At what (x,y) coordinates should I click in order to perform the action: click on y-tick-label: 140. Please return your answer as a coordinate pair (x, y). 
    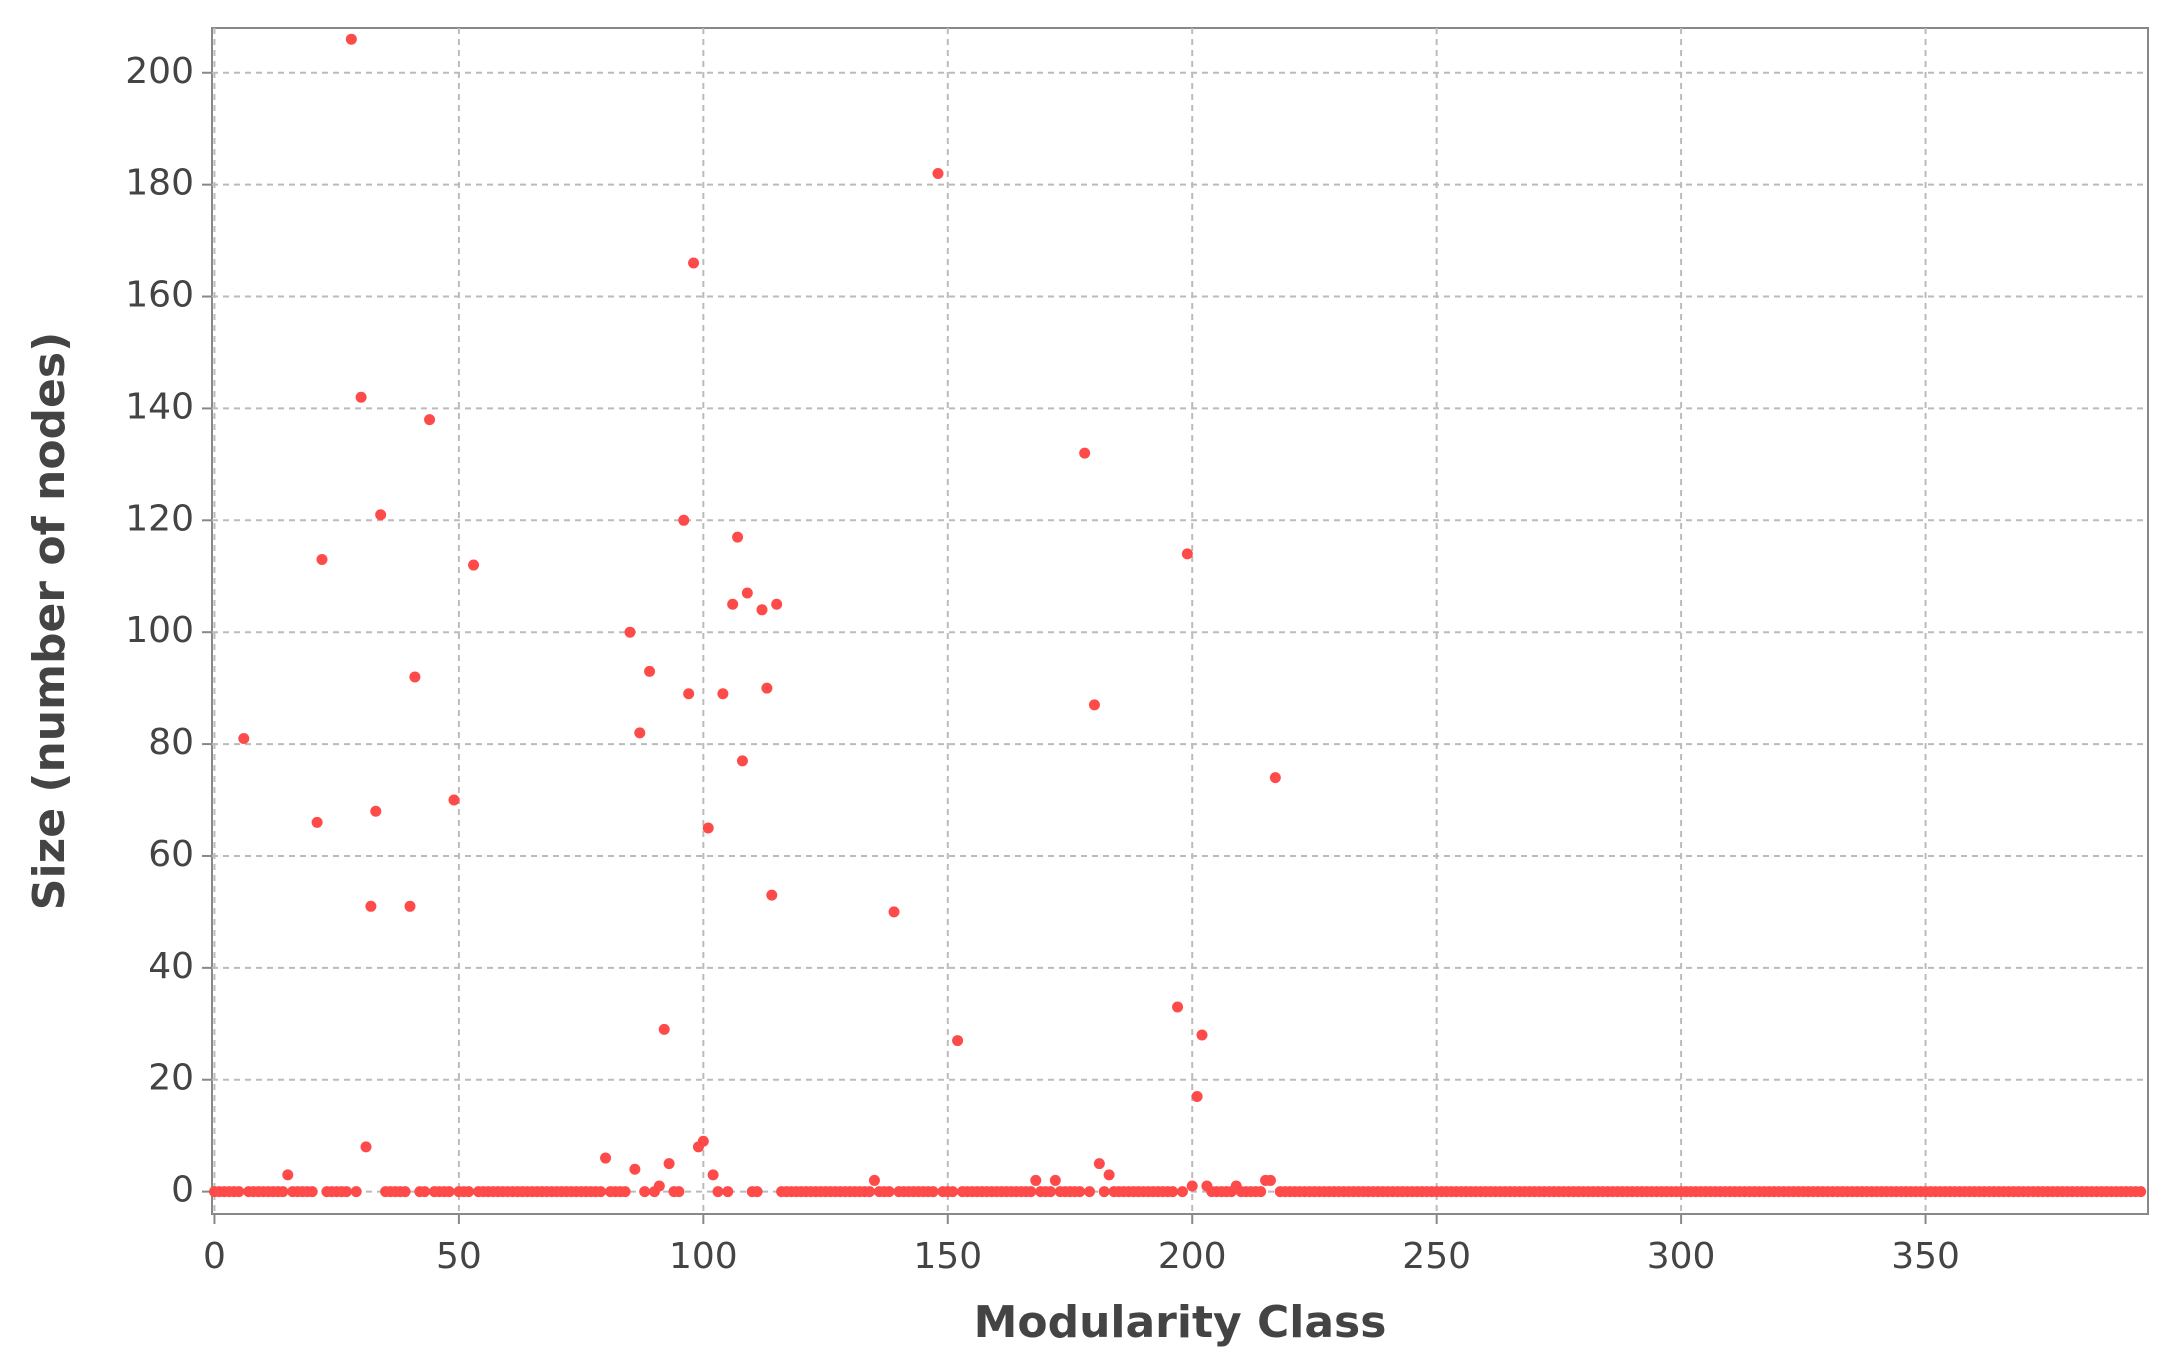
    Looking at the image, I should click on (159, 406).